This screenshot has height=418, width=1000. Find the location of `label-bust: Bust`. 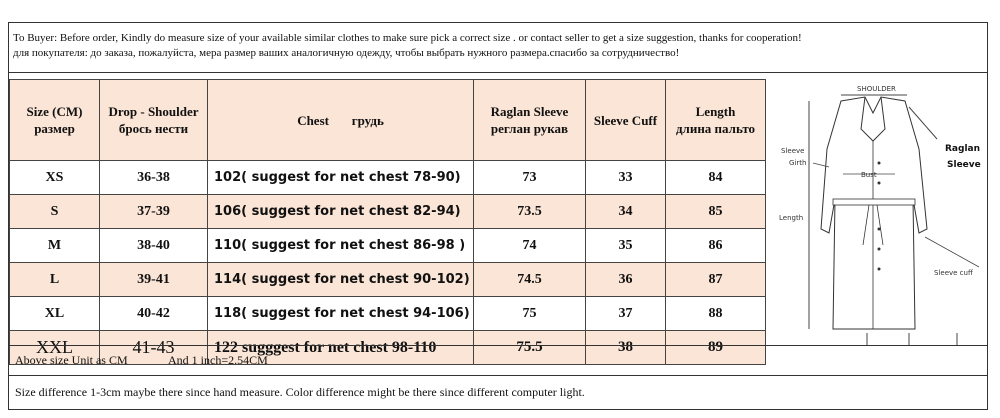

label-bust: Bust is located at coordinates (869, 175).